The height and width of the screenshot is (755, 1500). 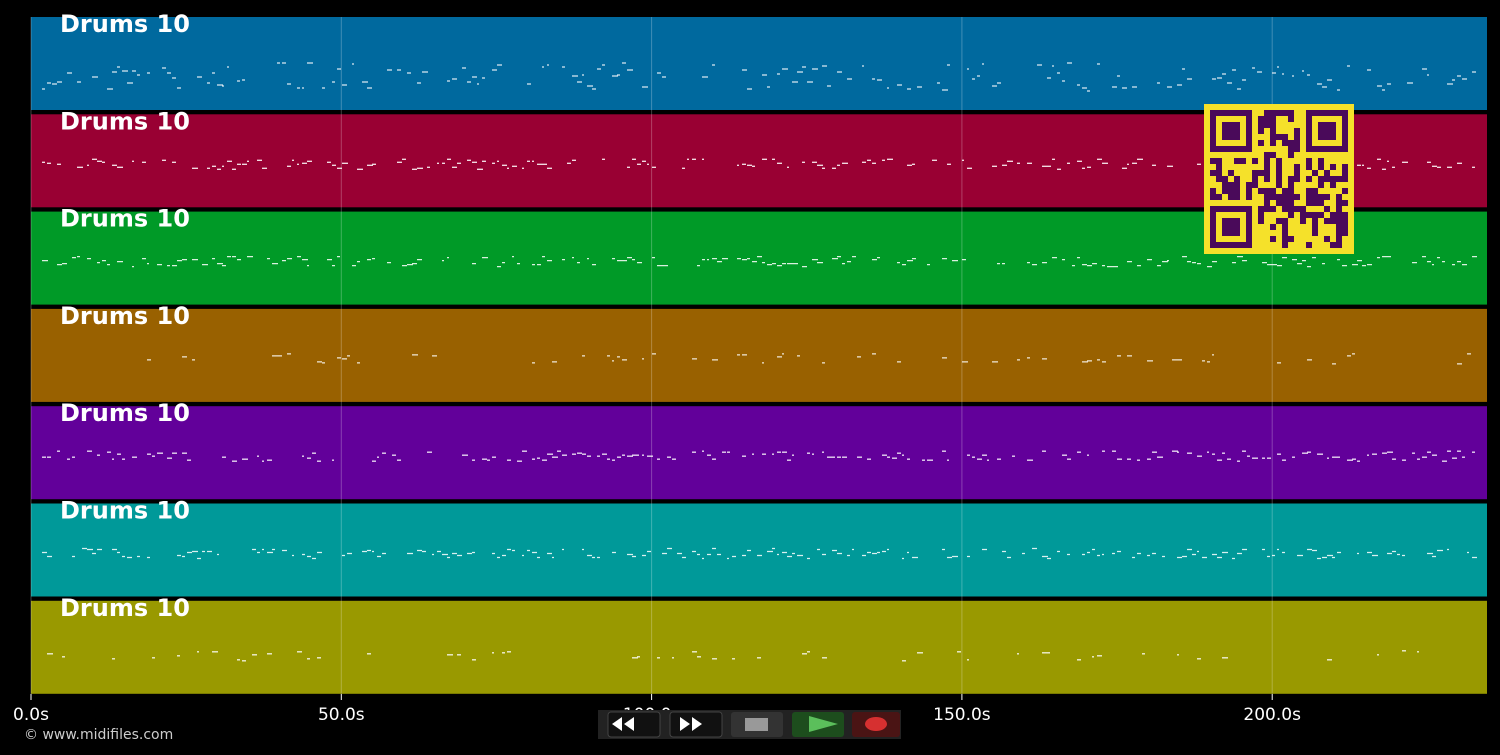 I want to click on rewind-button, so click(x=634, y=724).